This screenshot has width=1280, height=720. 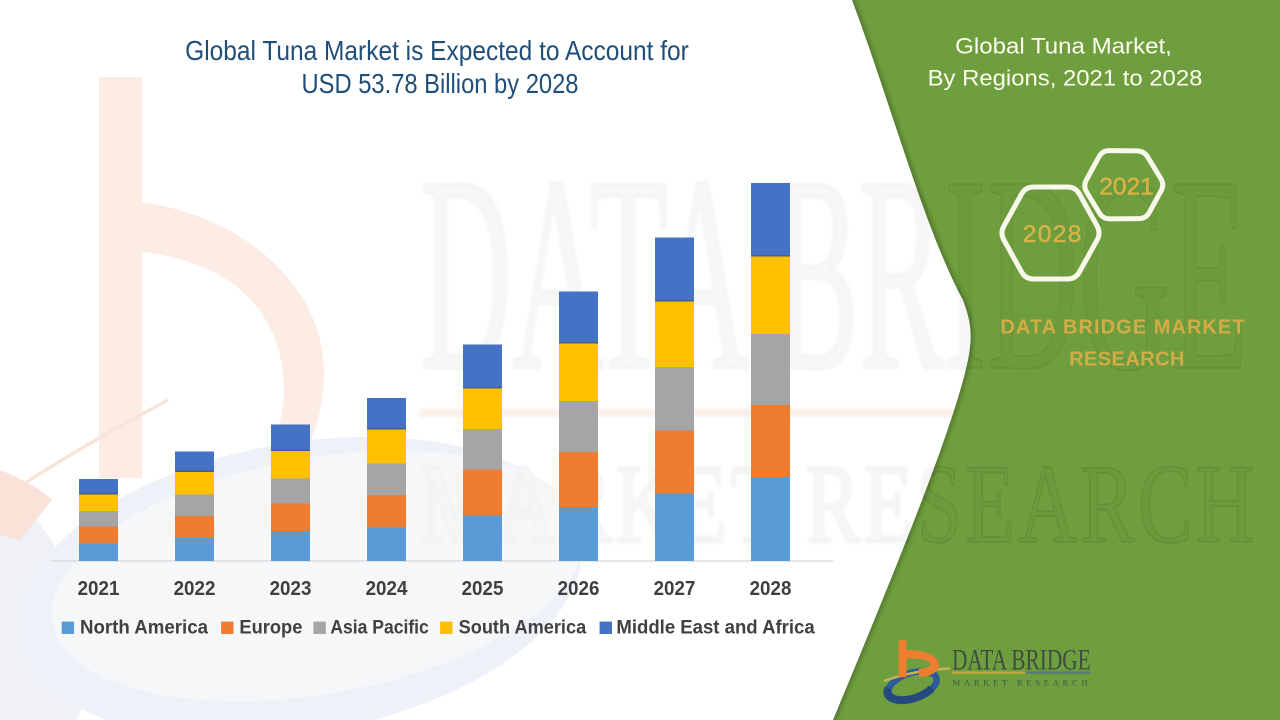 What do you see at coordinates (579, 588) in the screenshot?
I see `svg-text: 2026` at bounding box center [579, 588].